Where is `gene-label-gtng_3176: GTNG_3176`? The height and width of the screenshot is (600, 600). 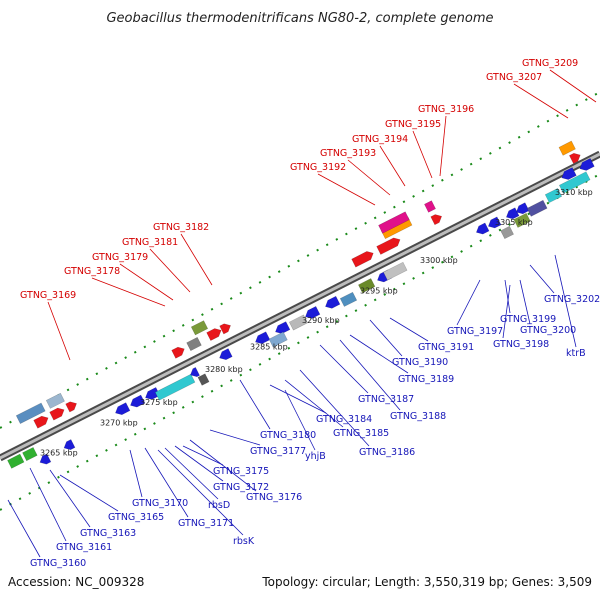
gene-label-gtng_3176: GTNG_3176 is located at coordinates (274, 497).